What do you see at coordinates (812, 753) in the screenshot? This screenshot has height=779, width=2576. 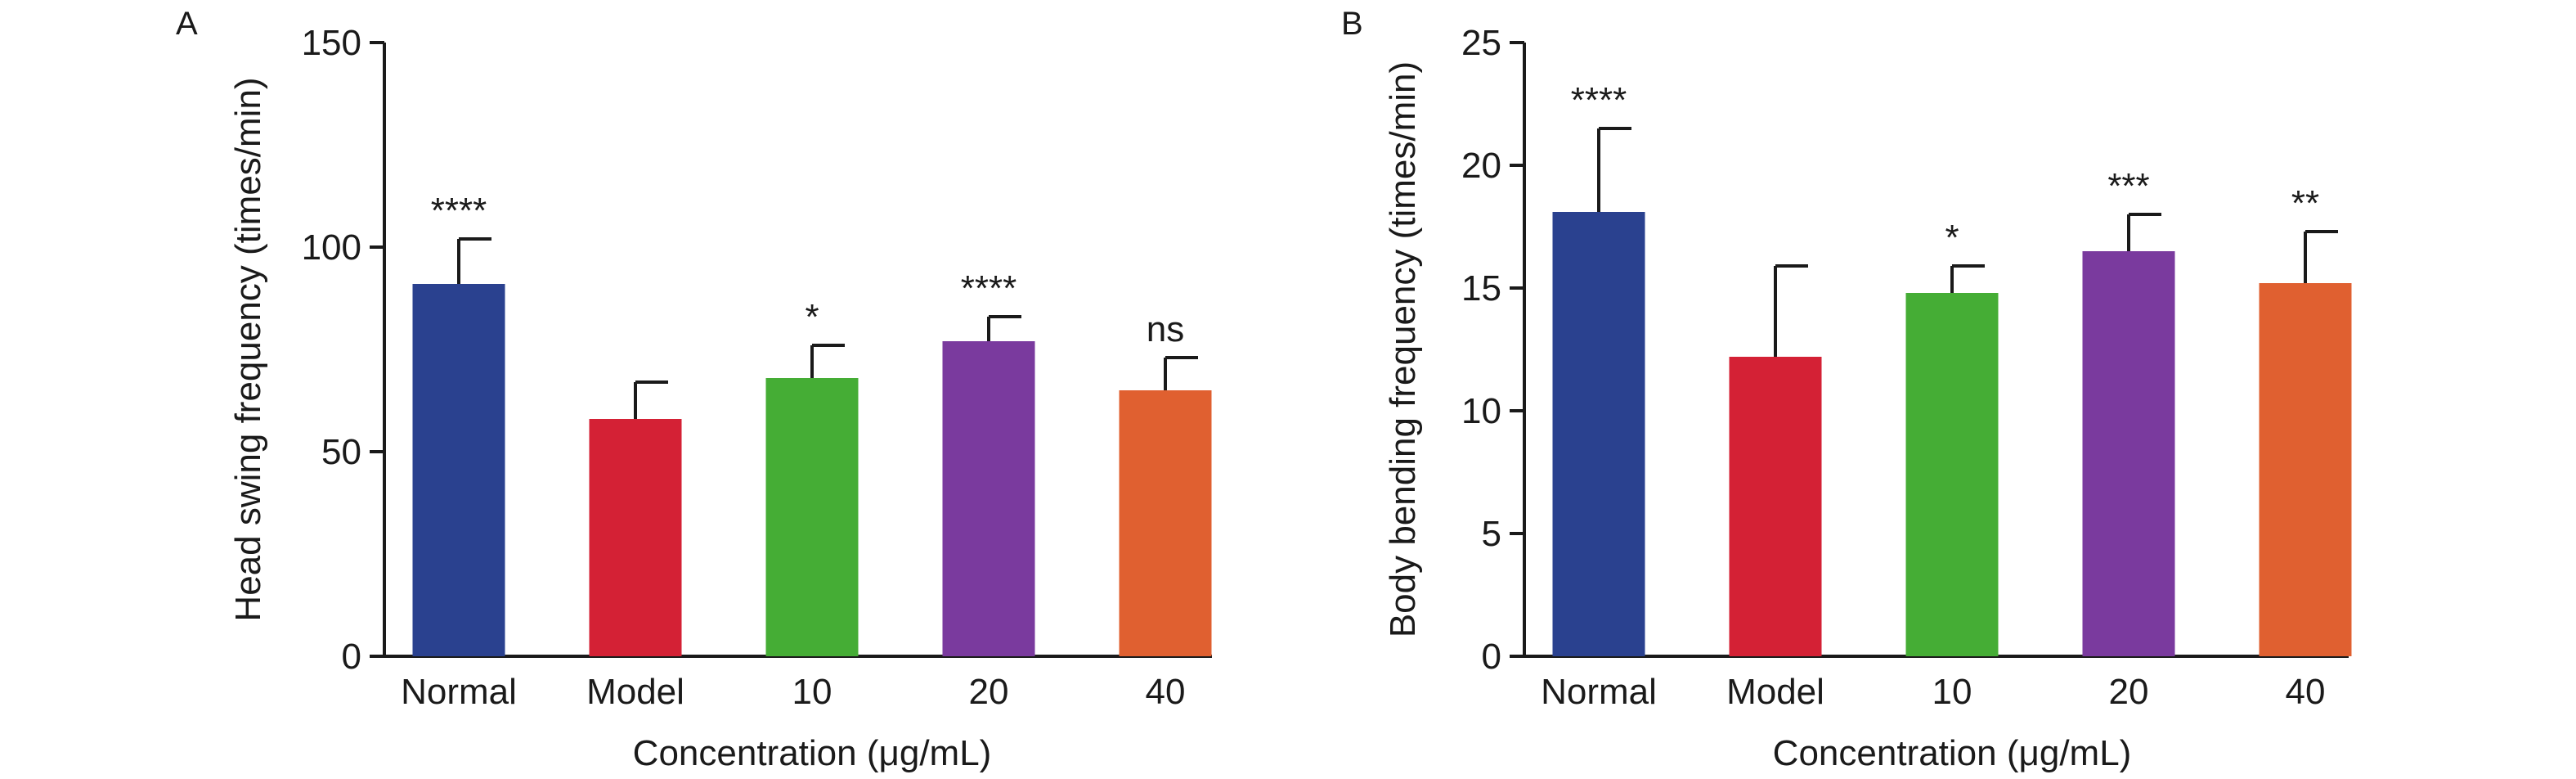 I see `panel-a-x-axis-title: Concentration (μg/mL)` at bounding box center [812, 753].